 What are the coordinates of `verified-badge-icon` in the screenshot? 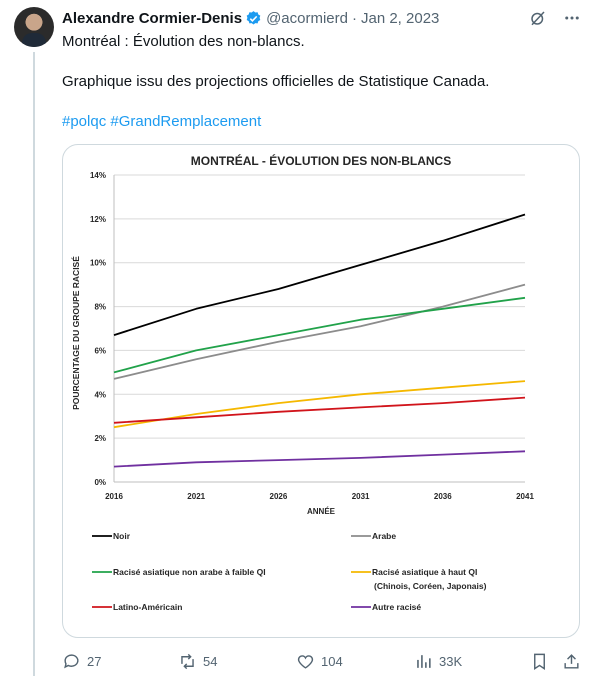 It's located at (253, 17).